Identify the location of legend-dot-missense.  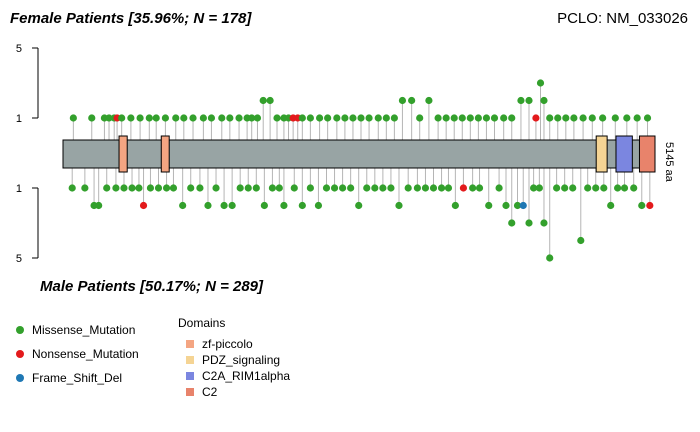
(20, 330).